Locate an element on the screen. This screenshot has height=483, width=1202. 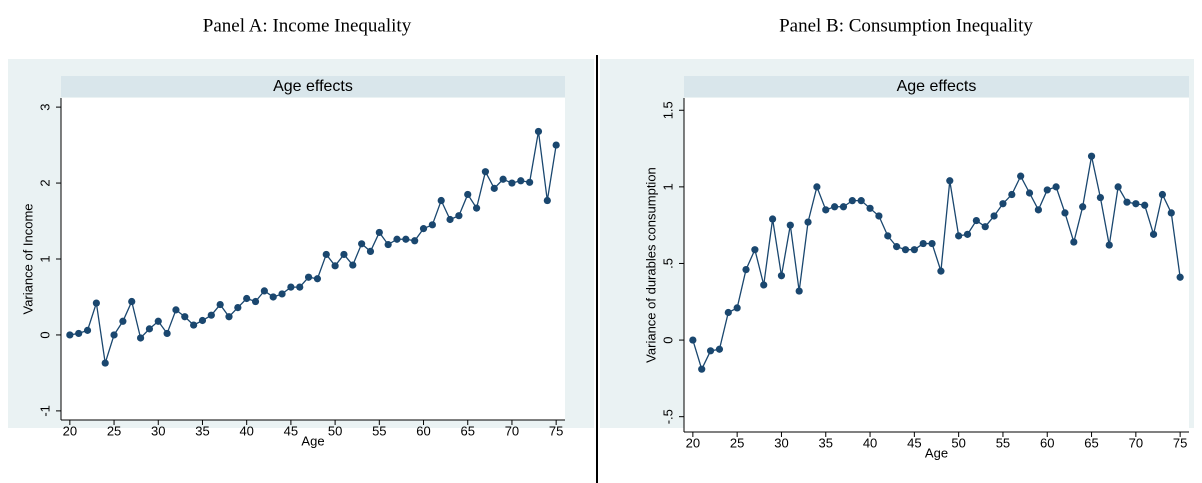
x-tick-label: 20 is located at coordinates (693, 442).